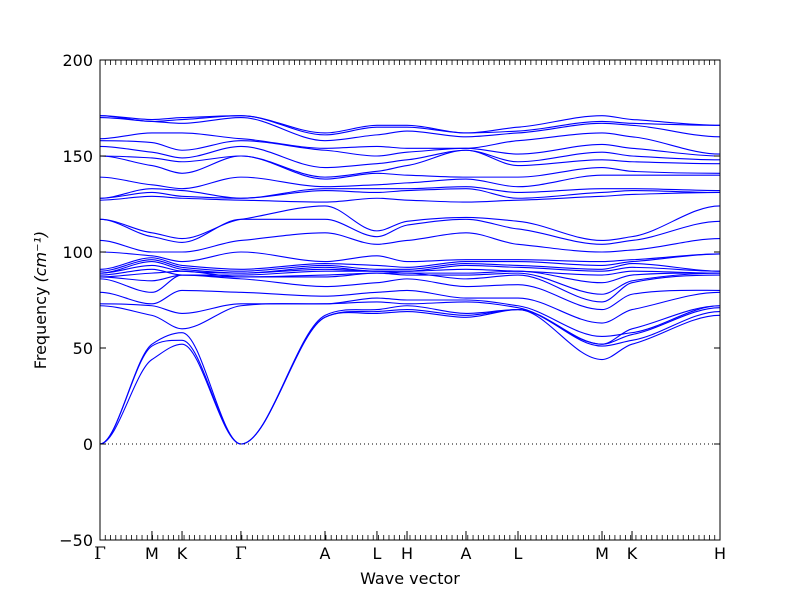  Describe the element at coordinates (77, 252) in the screenshot. I see `y-tick-label: 100` at that location.